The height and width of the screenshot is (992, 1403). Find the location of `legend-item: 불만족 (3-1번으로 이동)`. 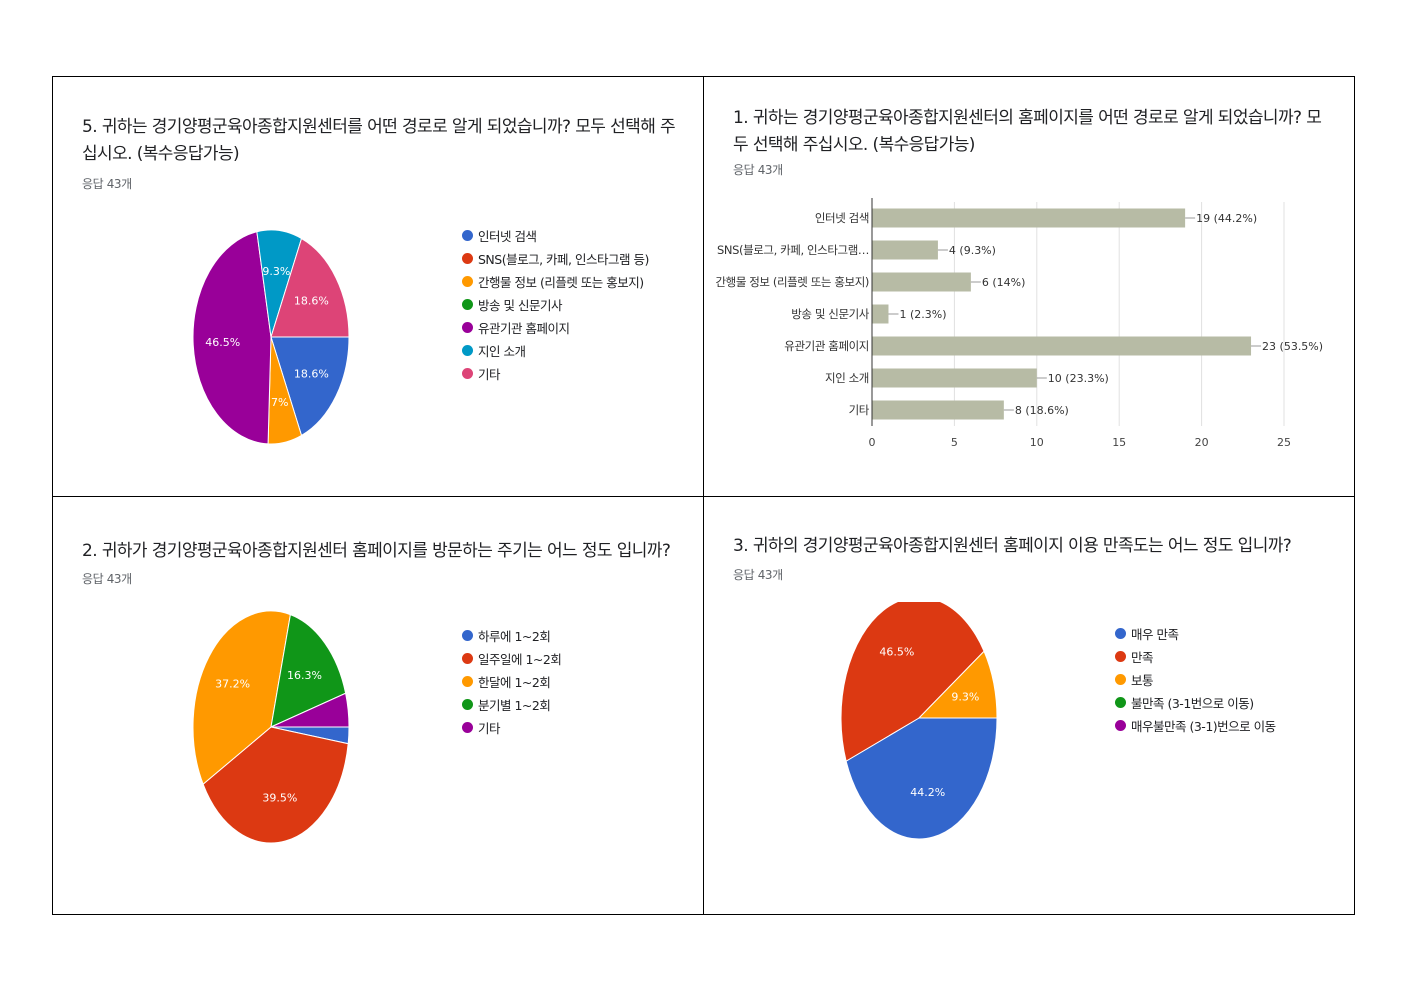

legend-item: 불만족 (3-1번으로 이동) is located at coordinates (1195, 702).